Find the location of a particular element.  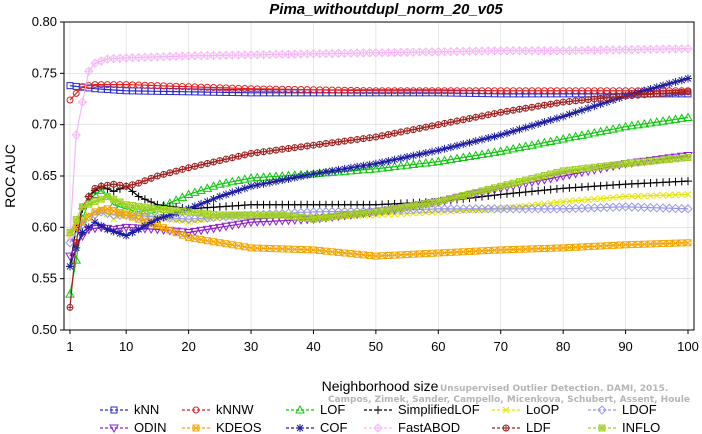

legend-item-odin: ODIN is located at coordinates (133, 427).